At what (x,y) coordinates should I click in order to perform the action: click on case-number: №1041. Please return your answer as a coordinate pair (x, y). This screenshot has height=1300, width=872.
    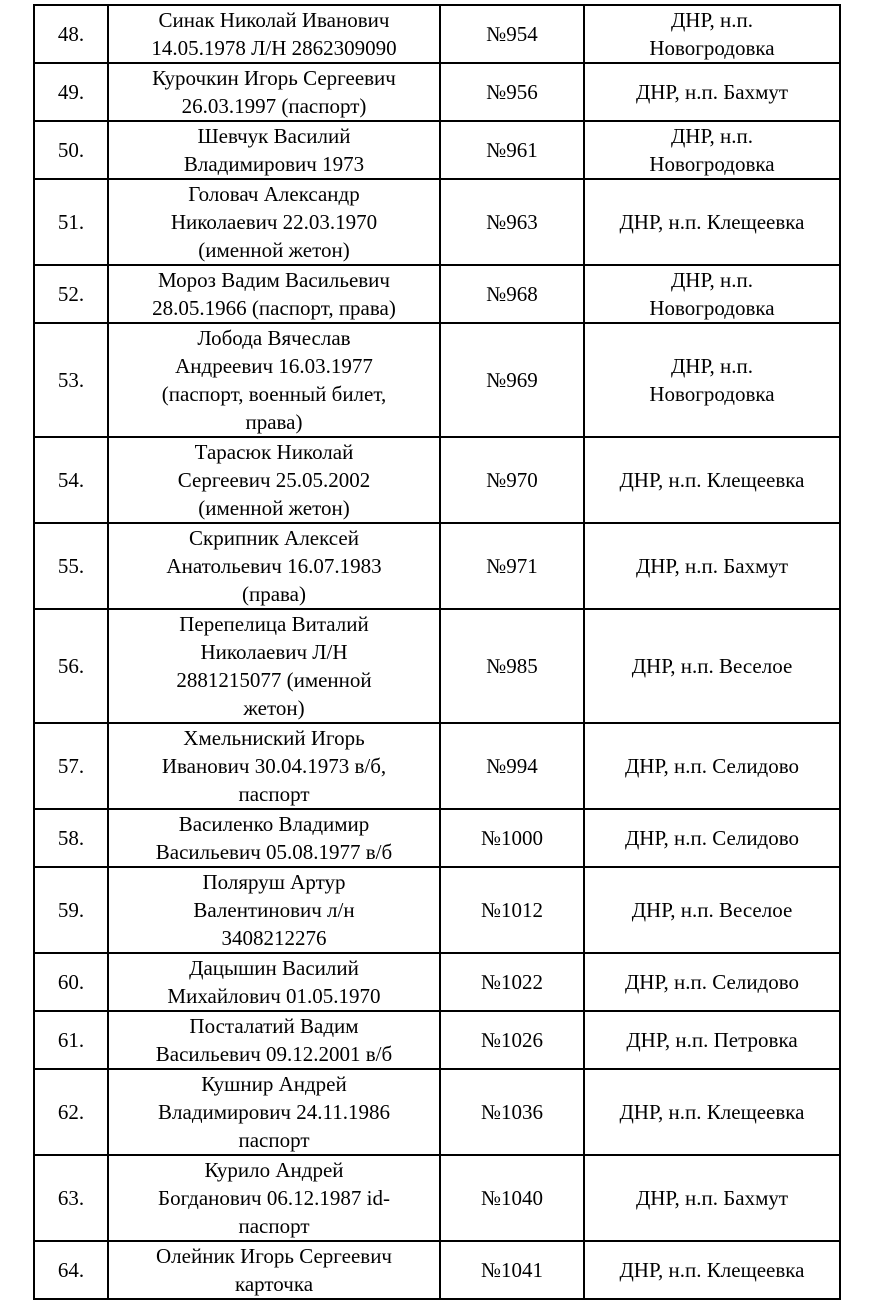
    Looking at the image, I should click on (512, 1270).